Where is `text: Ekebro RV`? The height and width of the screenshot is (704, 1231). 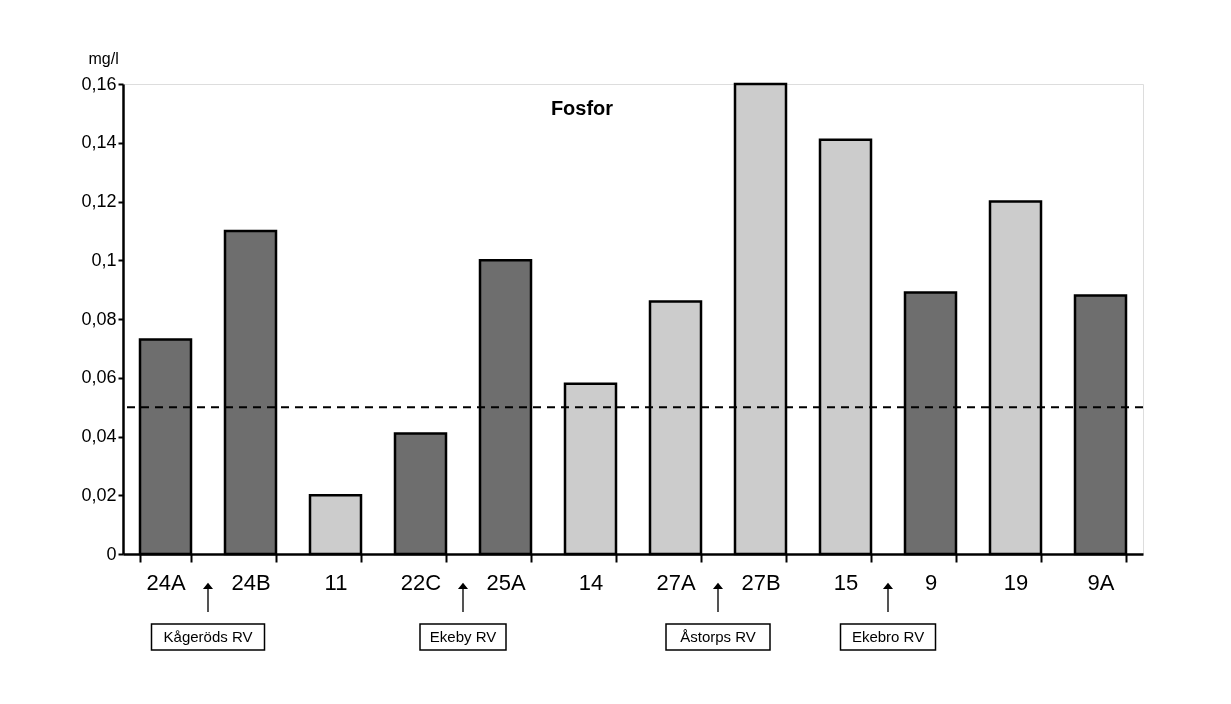
text: Ekebro RV is located at coordinates (888, 636).